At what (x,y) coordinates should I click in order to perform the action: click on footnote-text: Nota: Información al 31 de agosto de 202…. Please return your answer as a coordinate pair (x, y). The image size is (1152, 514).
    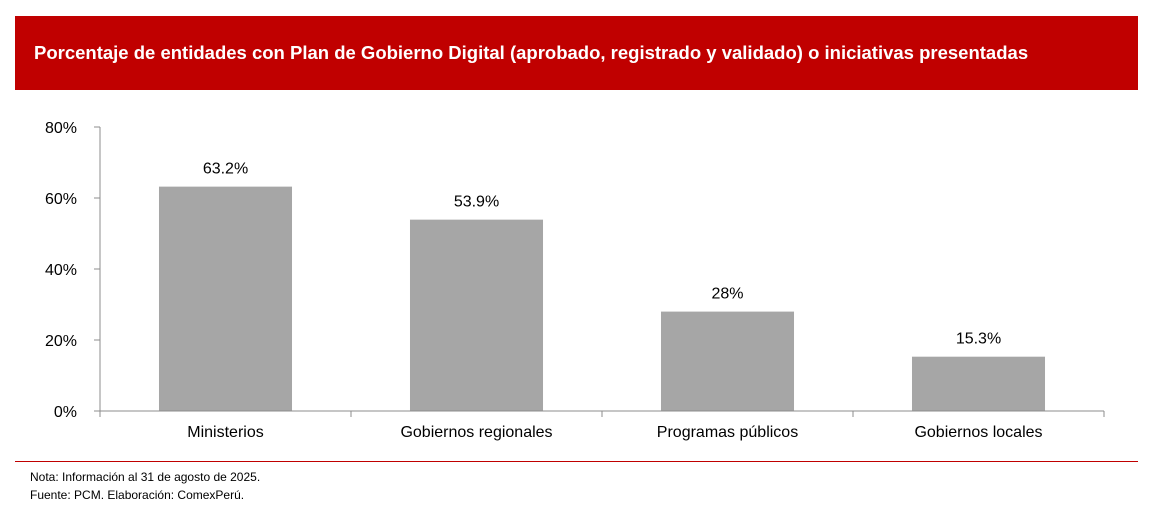
    Looking at the image, I should click on (145, 477).